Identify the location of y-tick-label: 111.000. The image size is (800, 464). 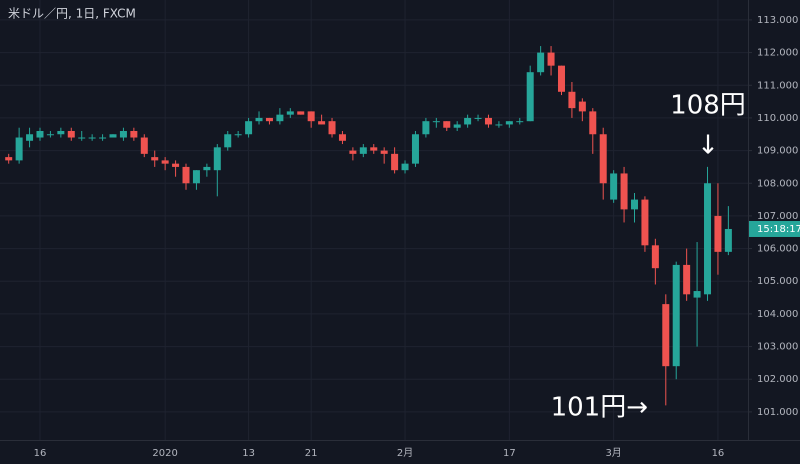
(777, 85).